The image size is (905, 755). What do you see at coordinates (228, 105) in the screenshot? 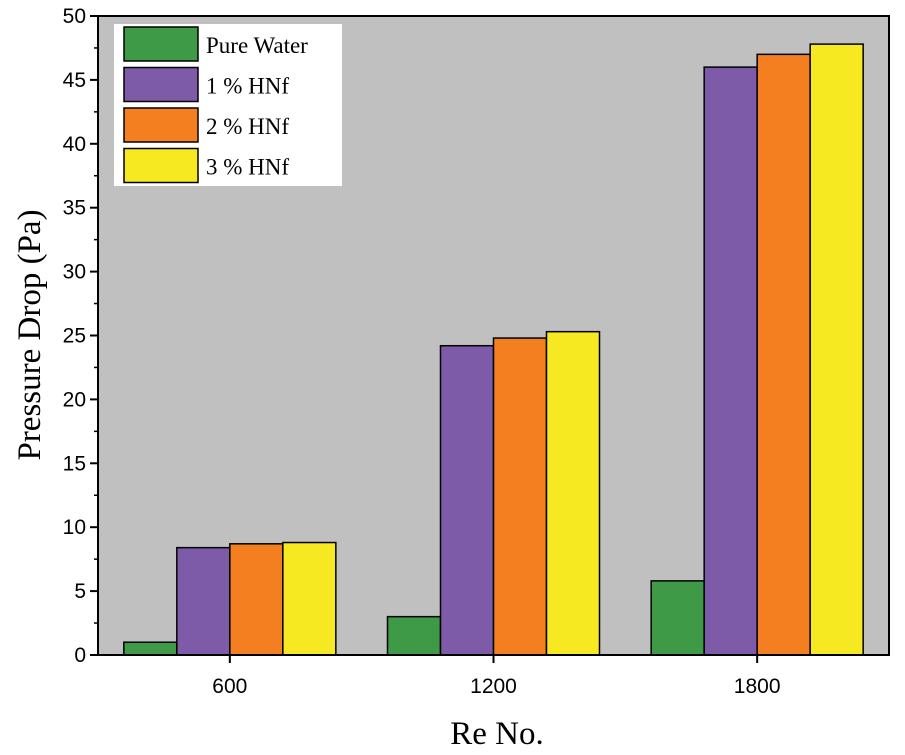
I see `legend: Pure Water 1 % HNf 2 % HNf 3 % HNf` at bounding box center [228, 105].